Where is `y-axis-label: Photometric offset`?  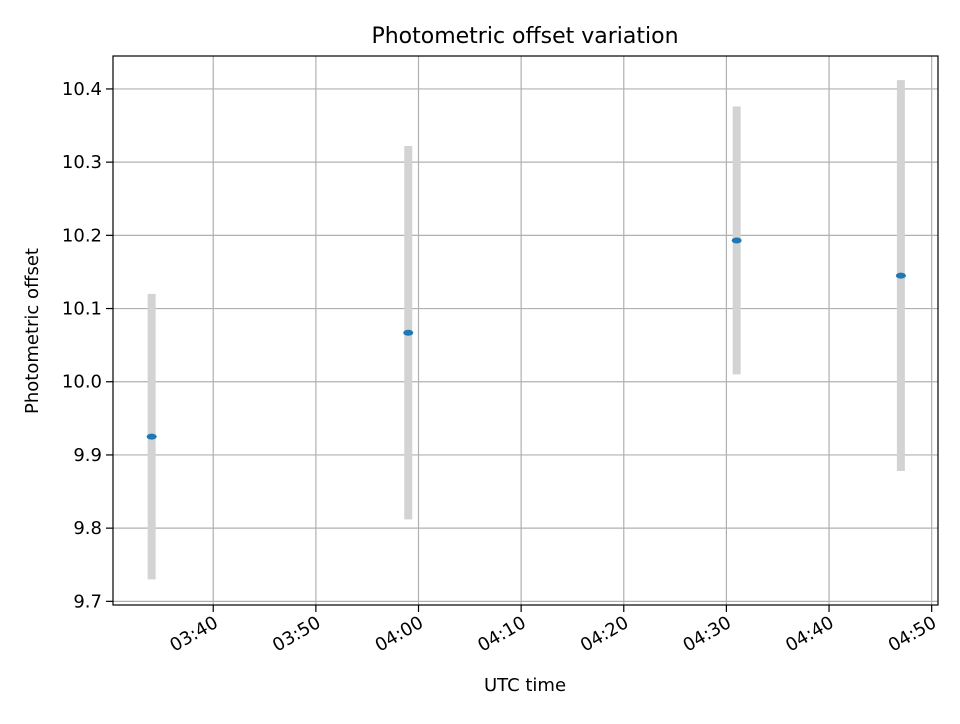 y-axis-label: Photometric offset is located at coordinates (32, 331).